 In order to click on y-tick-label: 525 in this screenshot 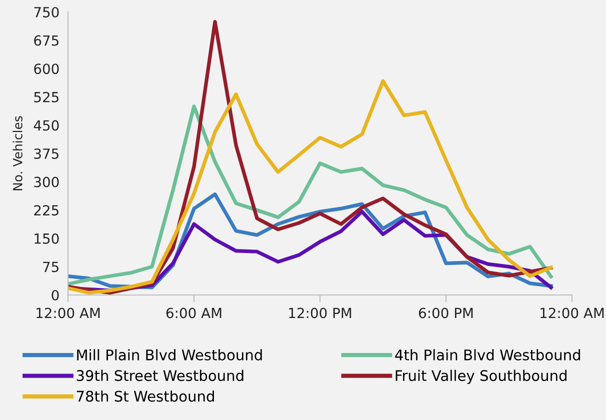, I will do `click(46, 97)`.